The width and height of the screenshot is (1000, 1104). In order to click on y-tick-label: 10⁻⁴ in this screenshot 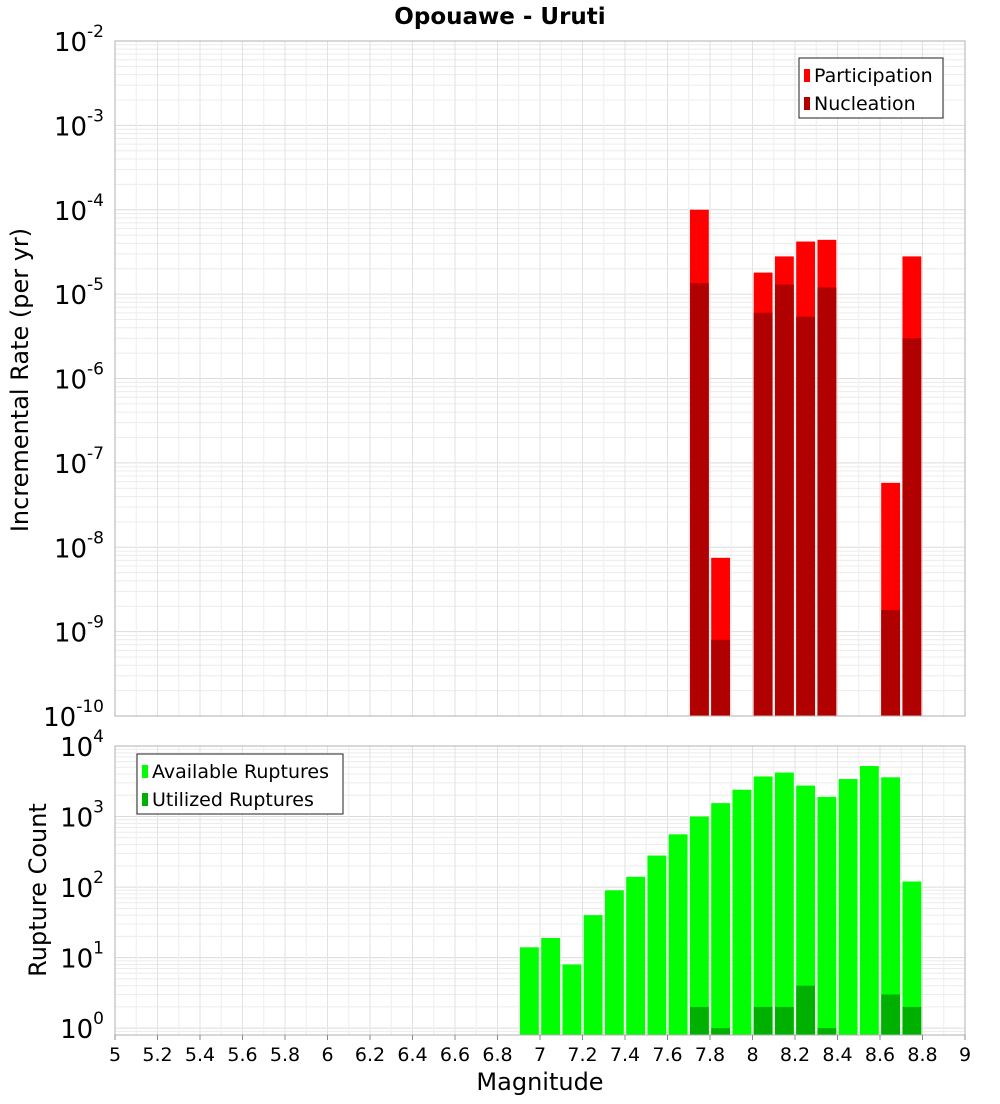, I will do `click(79, 209)`.